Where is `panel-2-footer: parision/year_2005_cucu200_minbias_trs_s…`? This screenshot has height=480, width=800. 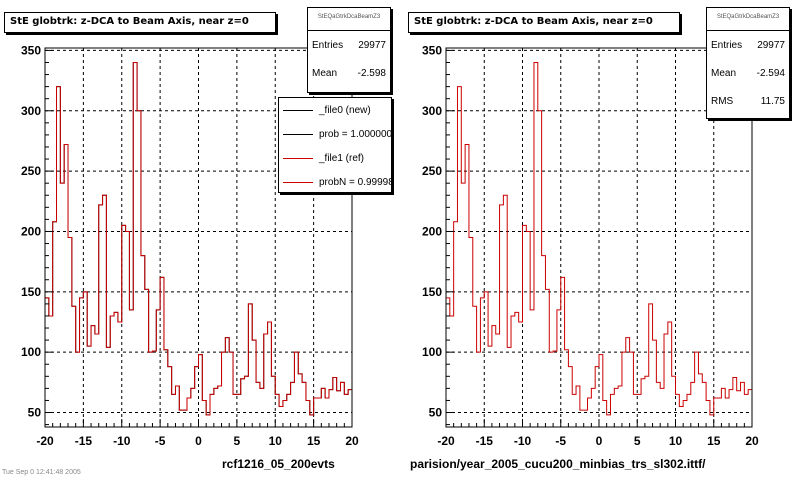 panel-2-footer: parision/year_2005_cucu200_minbias_trs_s… is located at coordinates (558, 464).